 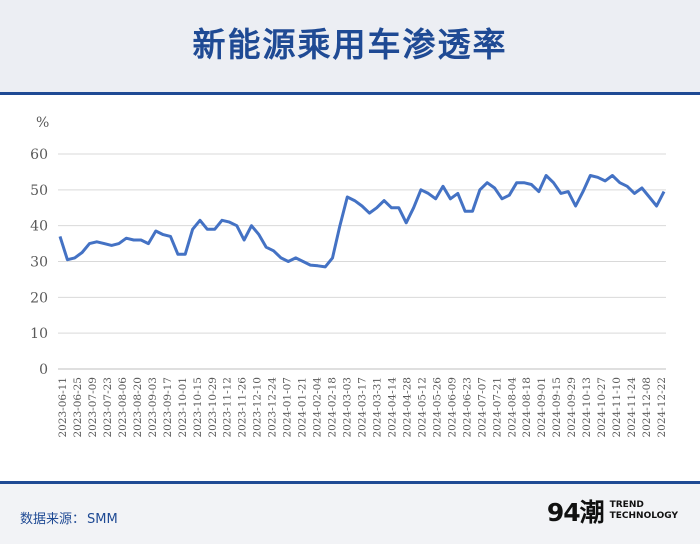 I want to click on page-title: 新能源乘用车渗透率, so click(x=350, y=44).